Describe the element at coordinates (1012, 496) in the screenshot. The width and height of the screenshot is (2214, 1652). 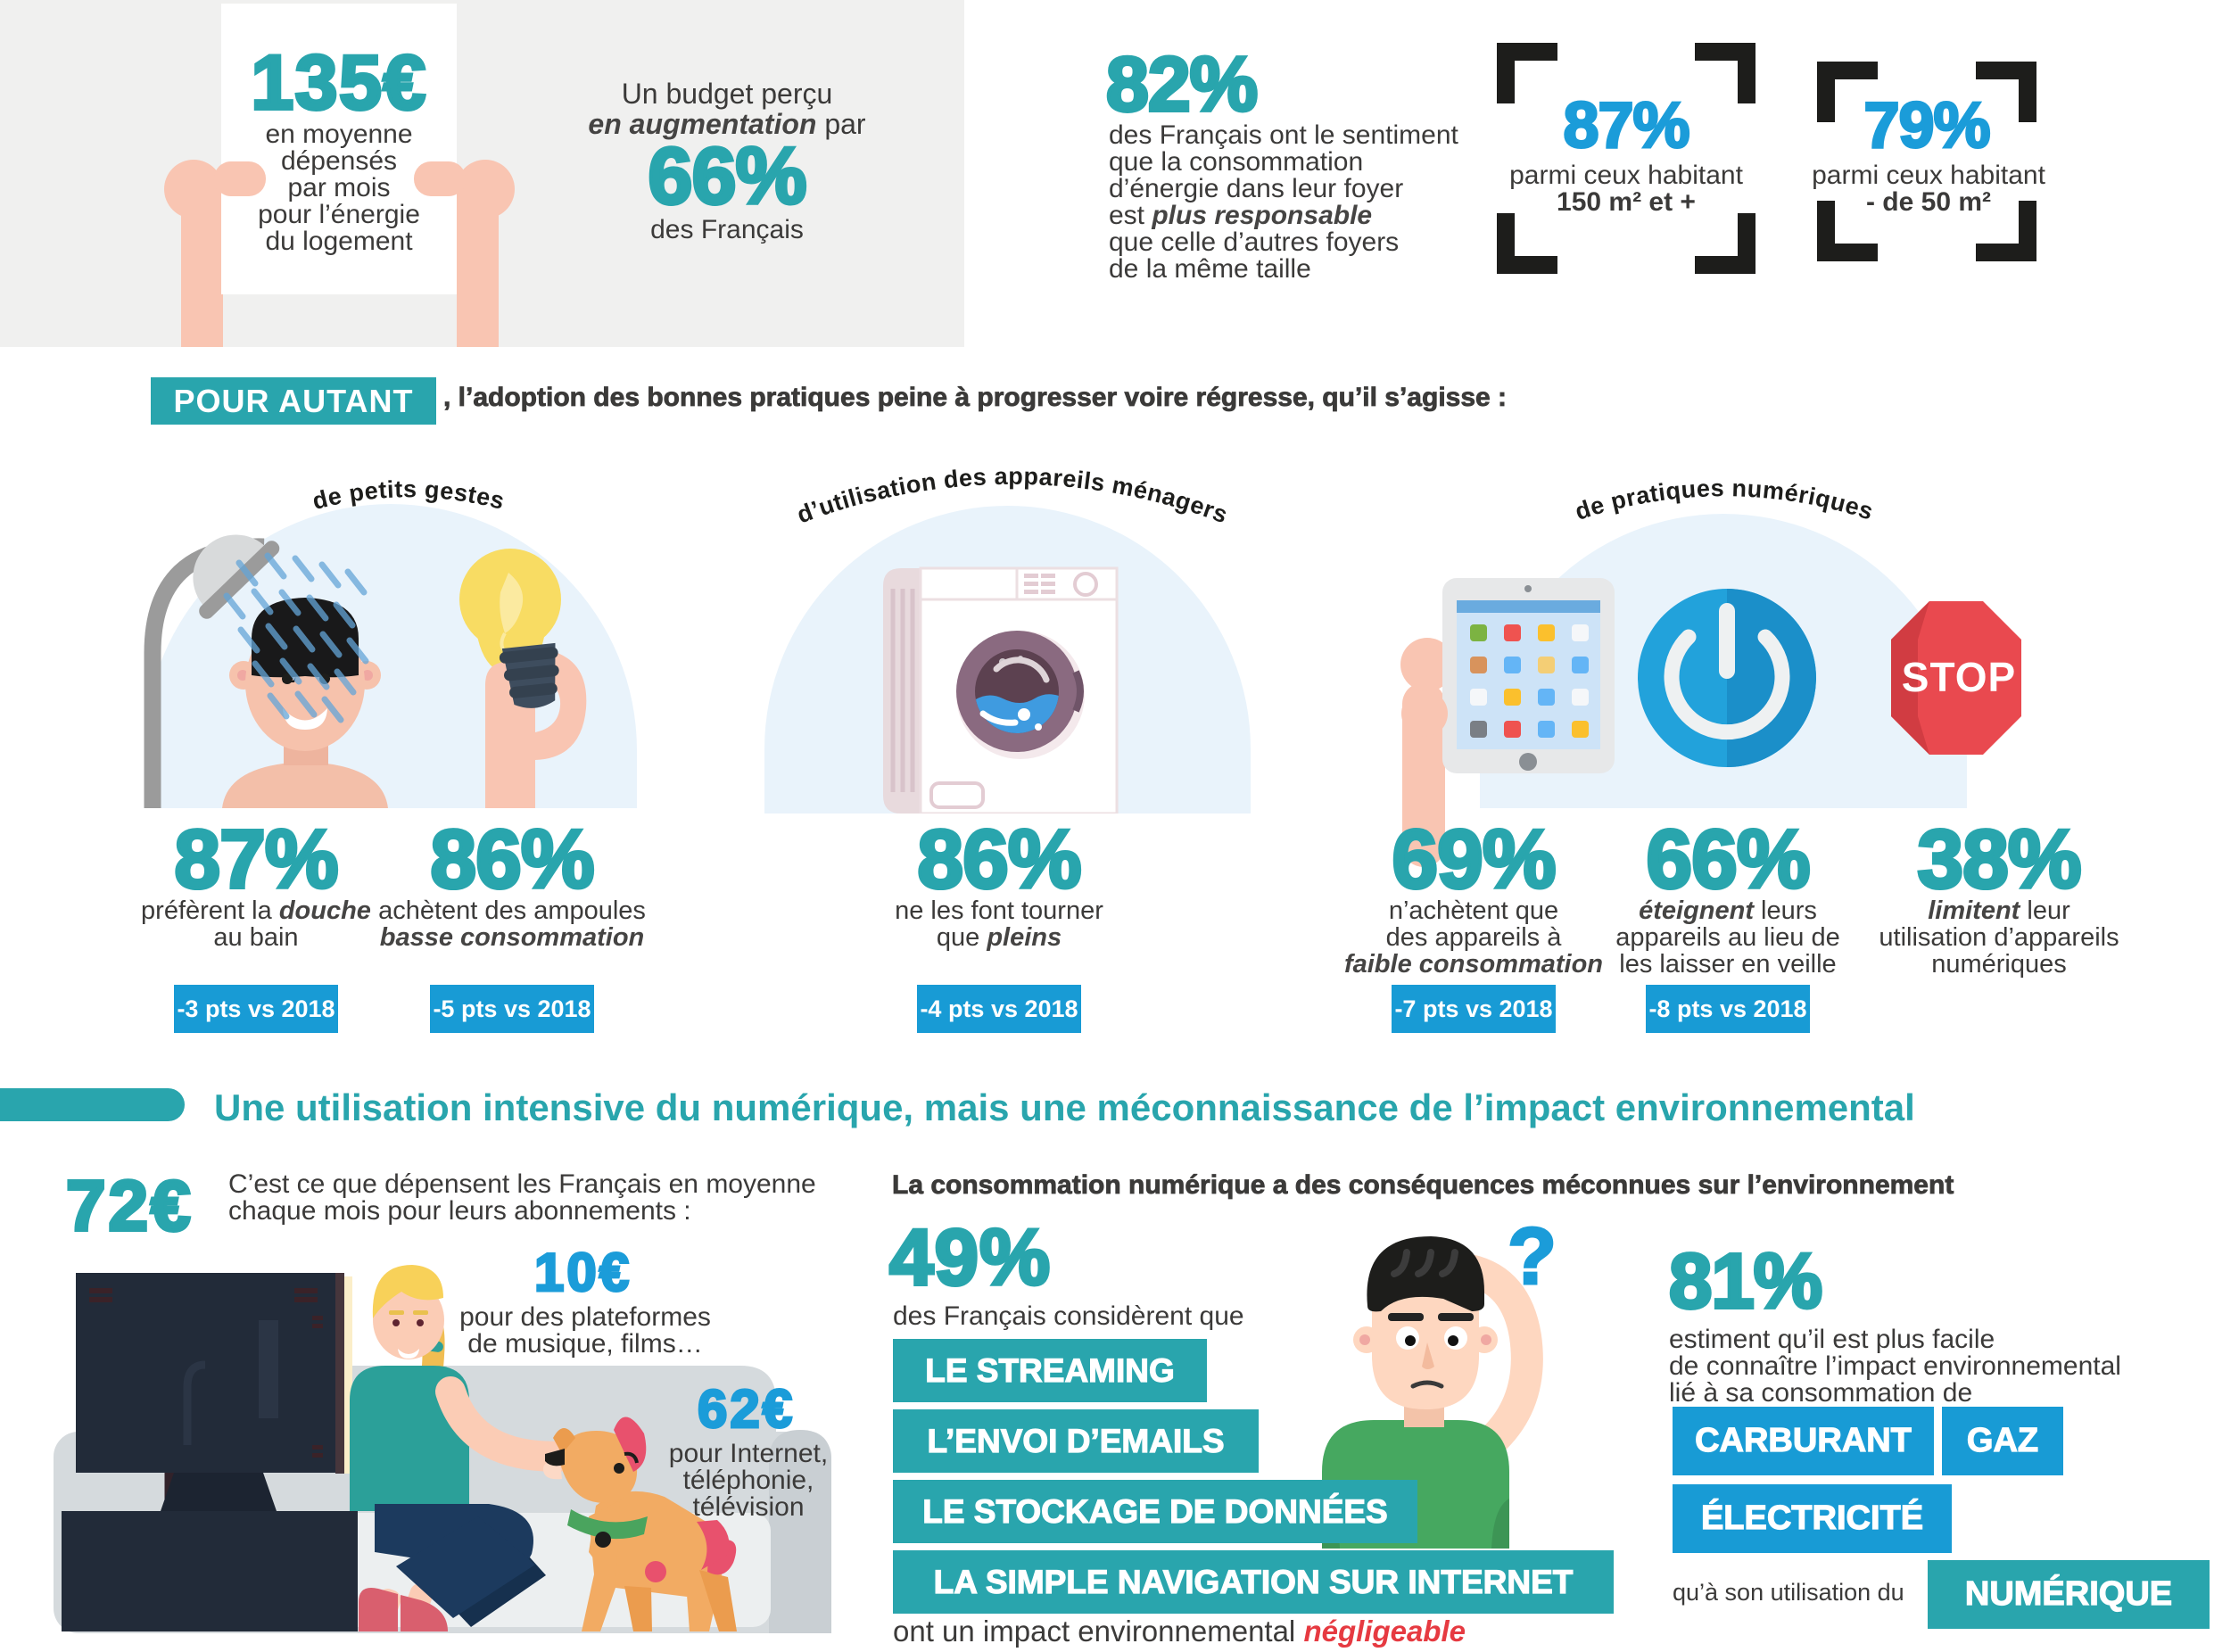
I see `svg-text:d’utilisation des appareils mé: d’utilisation des appareils ménagers` at that location.